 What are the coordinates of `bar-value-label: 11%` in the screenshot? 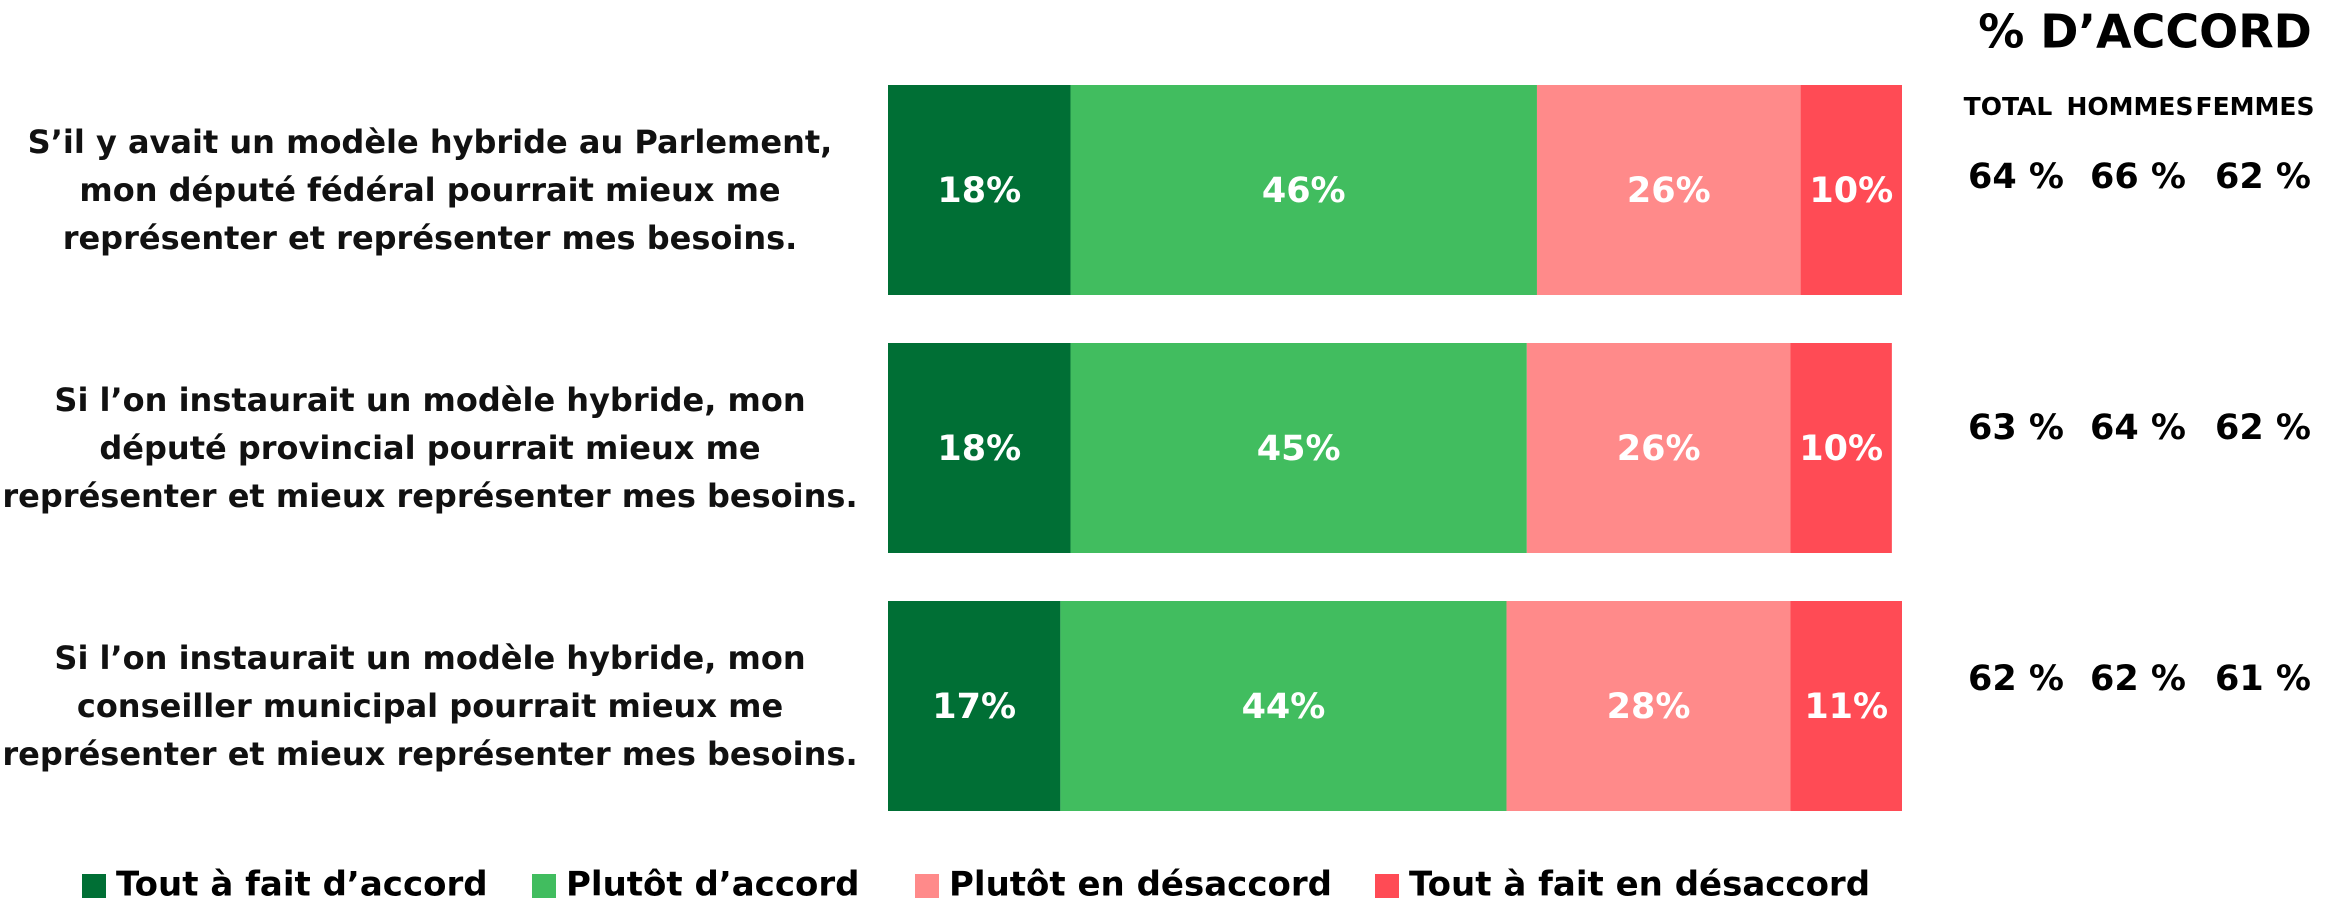 It's located at (1846, 707).